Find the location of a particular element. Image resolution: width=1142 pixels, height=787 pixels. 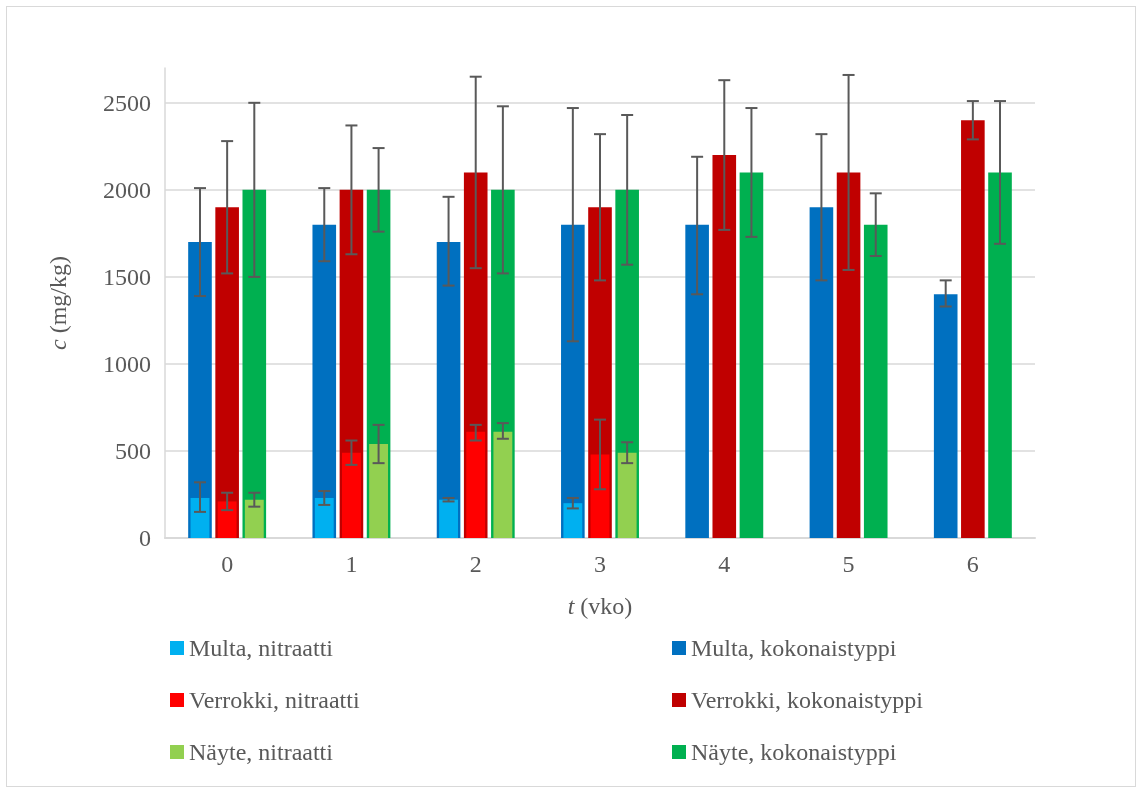

x-tick-label: 3 is located at coordinates (600, 564).